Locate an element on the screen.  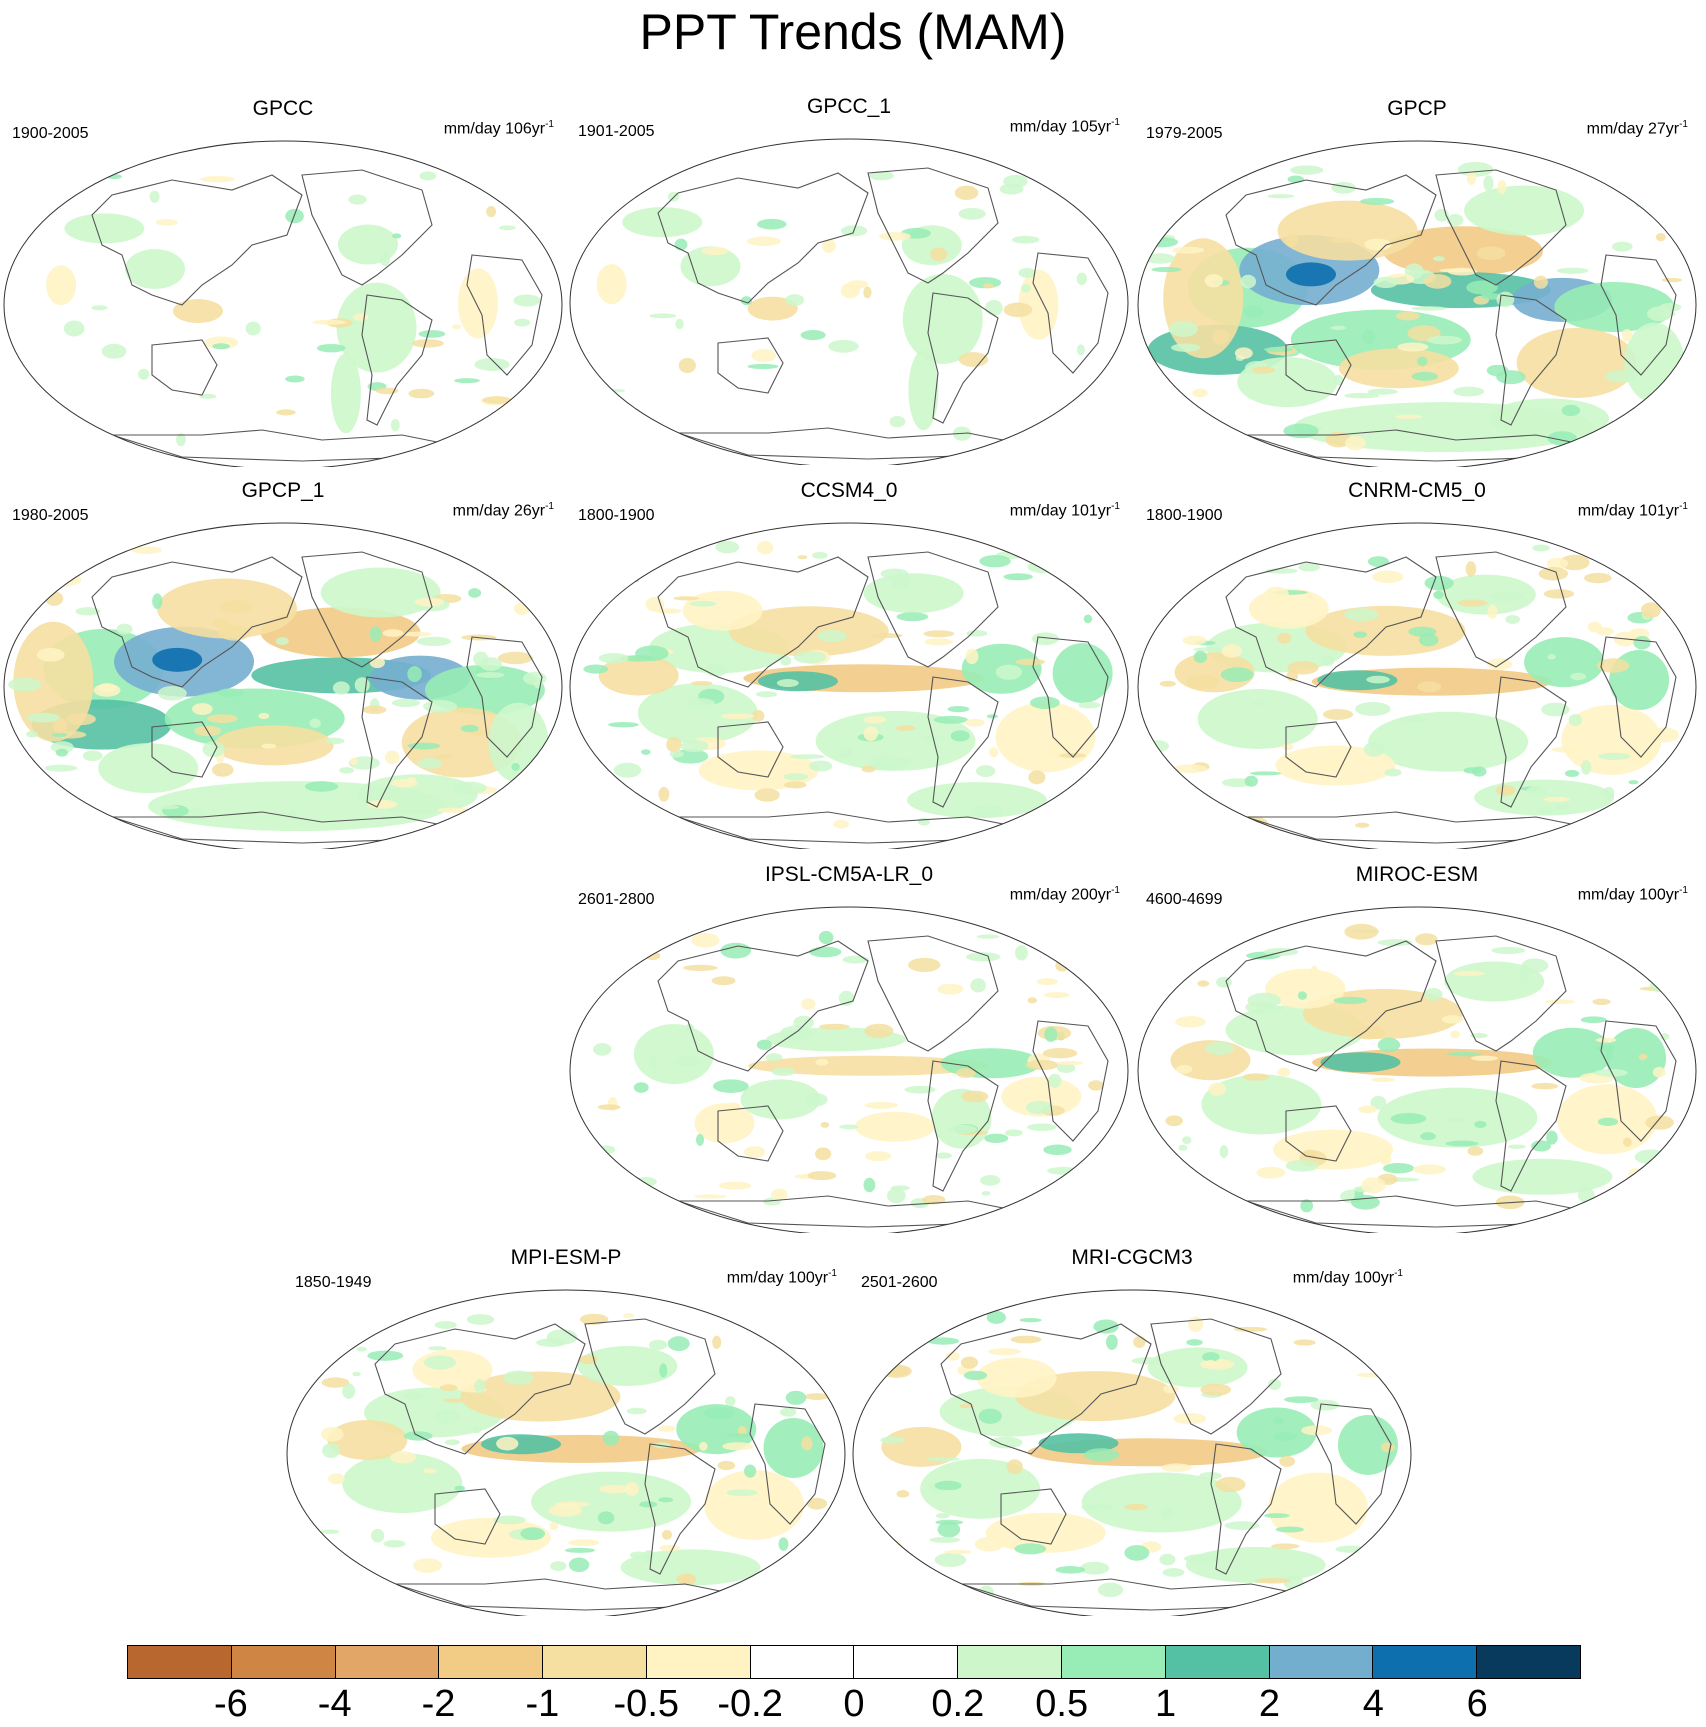
map is located at coordinates (566, 1452).